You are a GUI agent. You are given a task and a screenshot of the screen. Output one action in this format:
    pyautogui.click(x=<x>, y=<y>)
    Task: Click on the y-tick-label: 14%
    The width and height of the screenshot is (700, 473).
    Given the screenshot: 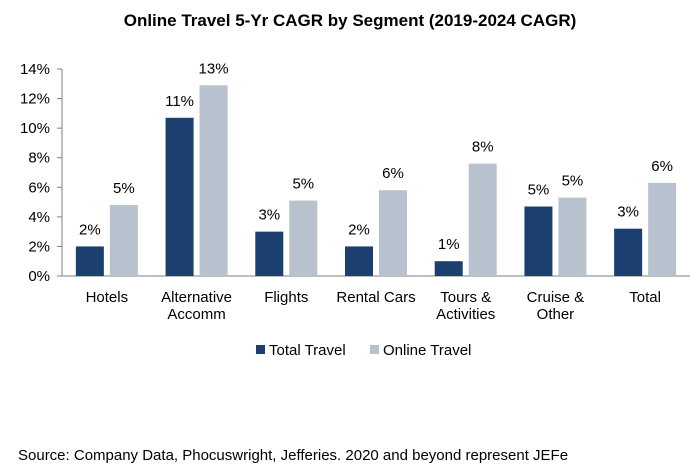 What is the action you would take?
    pyautogui.click(x=35, y=69)
    